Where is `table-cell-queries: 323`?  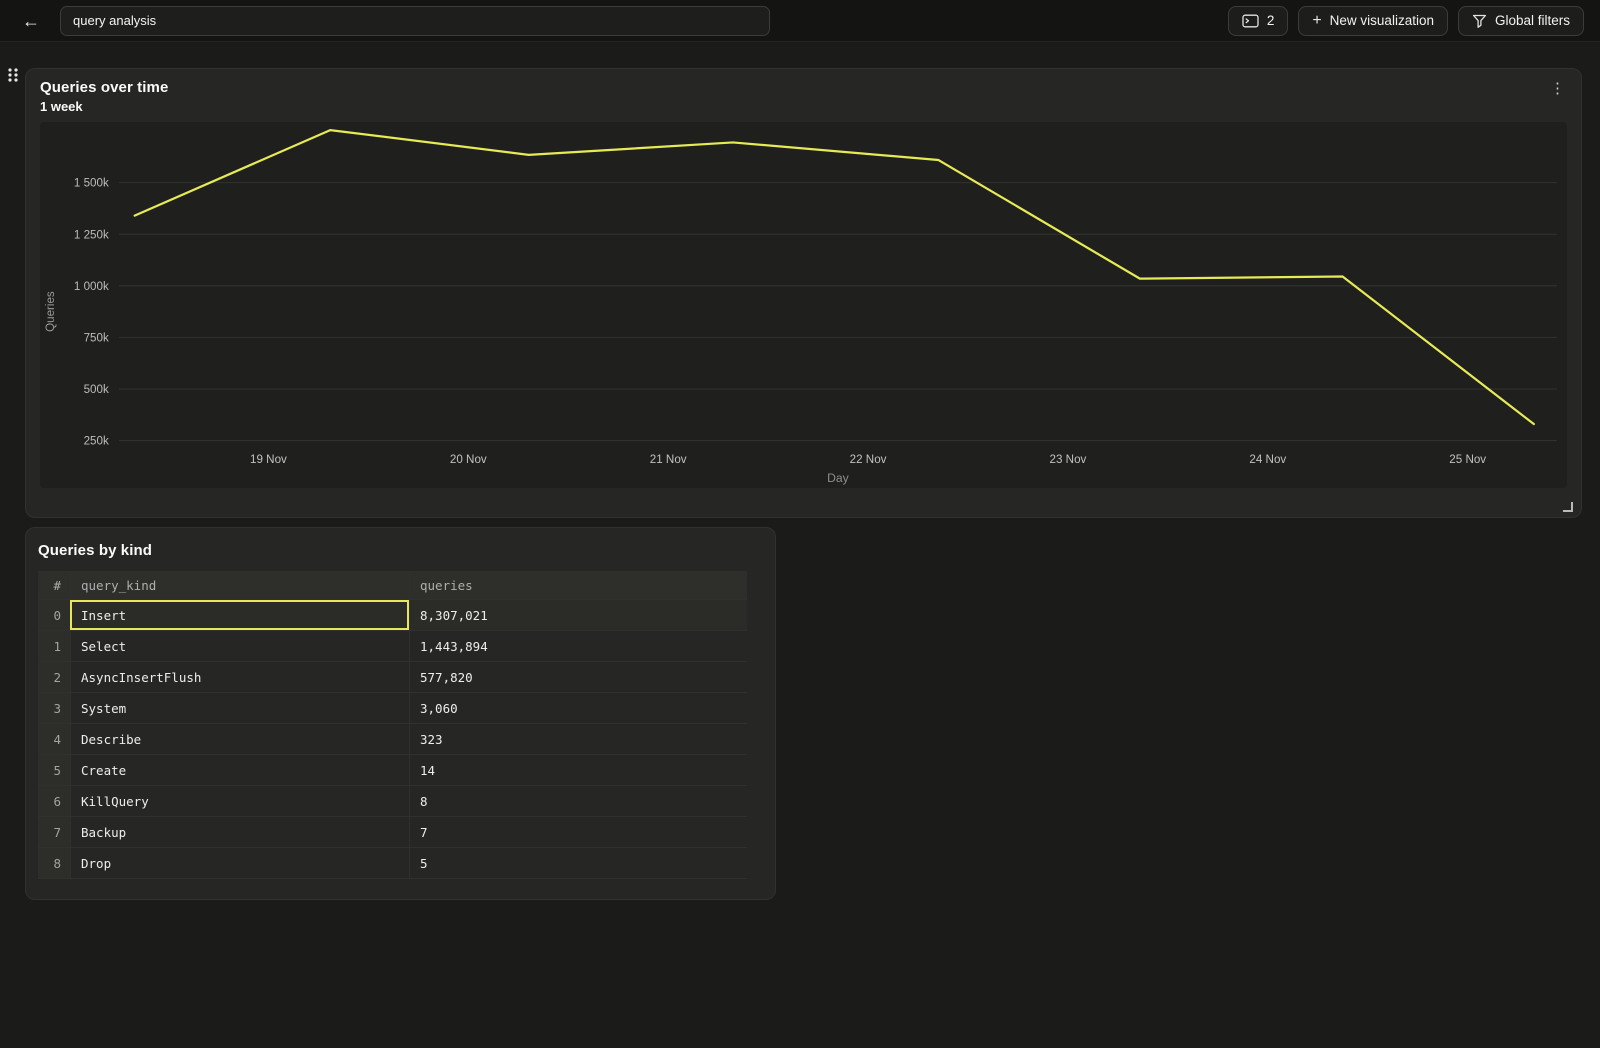
table-cell-queries: 323 is located at coordinates (578, 739).